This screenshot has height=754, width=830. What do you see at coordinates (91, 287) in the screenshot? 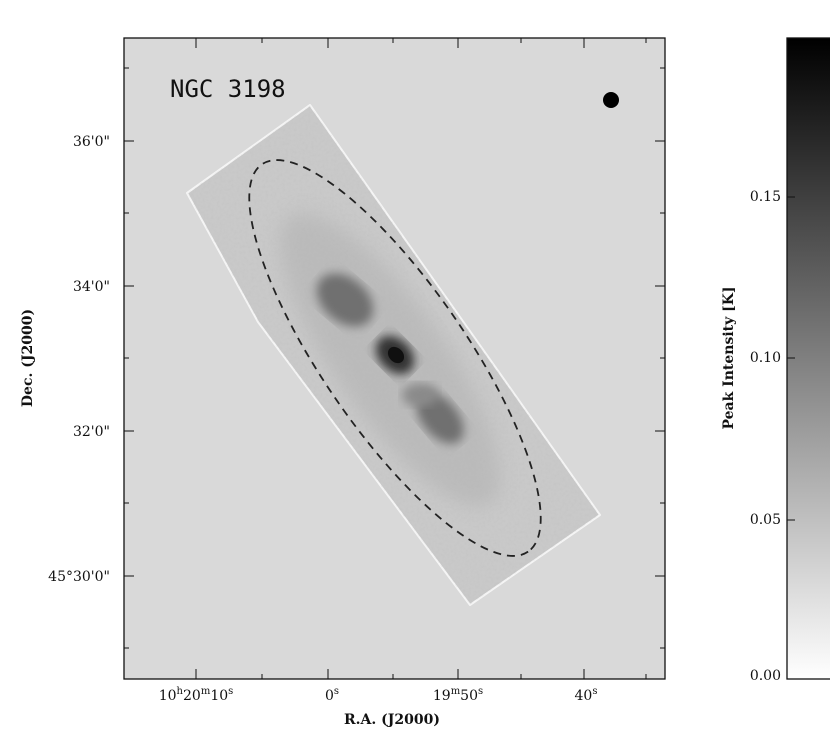
I see `y-tick-label: 34'0"` at bounding box center [91, 287].